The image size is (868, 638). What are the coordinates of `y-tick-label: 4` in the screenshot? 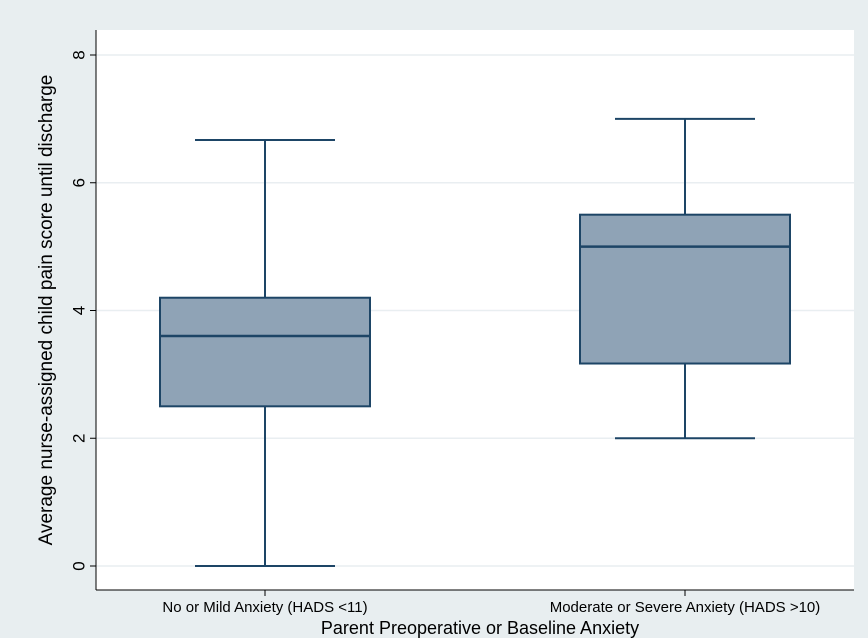 It's located at (79, 310).